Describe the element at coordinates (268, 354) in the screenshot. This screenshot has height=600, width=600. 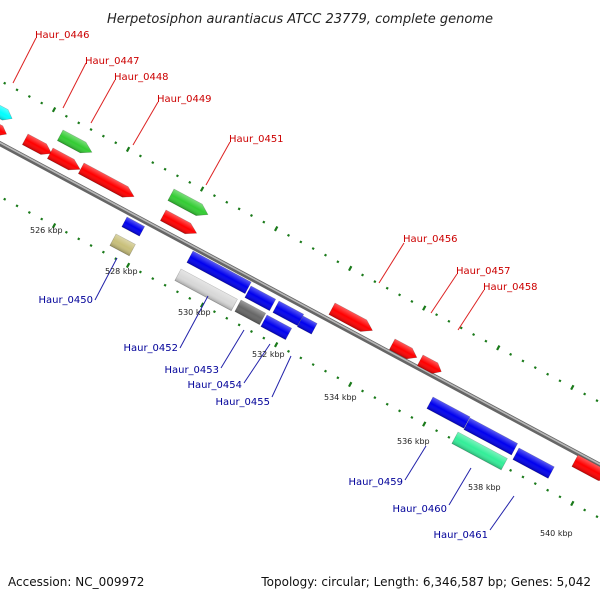
I see `position-label-532: 532 kbp` at that location.